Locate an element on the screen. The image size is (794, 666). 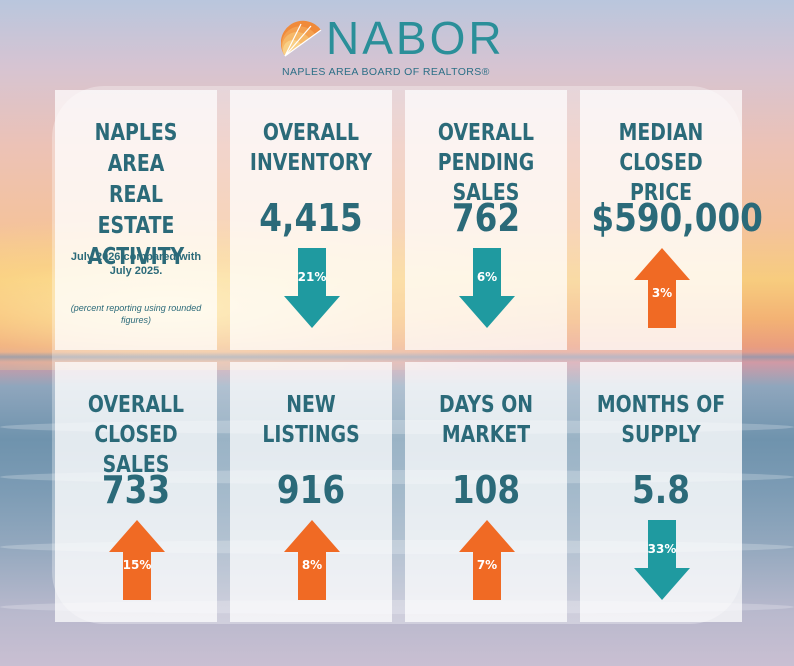
metric-title-line: SUPPLY is located at coordinates (661, 435).